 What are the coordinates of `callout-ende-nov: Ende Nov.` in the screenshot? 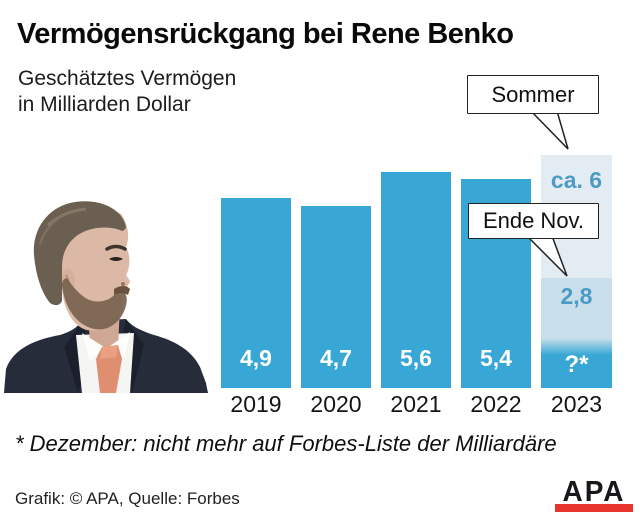 It's located at (533, 221).